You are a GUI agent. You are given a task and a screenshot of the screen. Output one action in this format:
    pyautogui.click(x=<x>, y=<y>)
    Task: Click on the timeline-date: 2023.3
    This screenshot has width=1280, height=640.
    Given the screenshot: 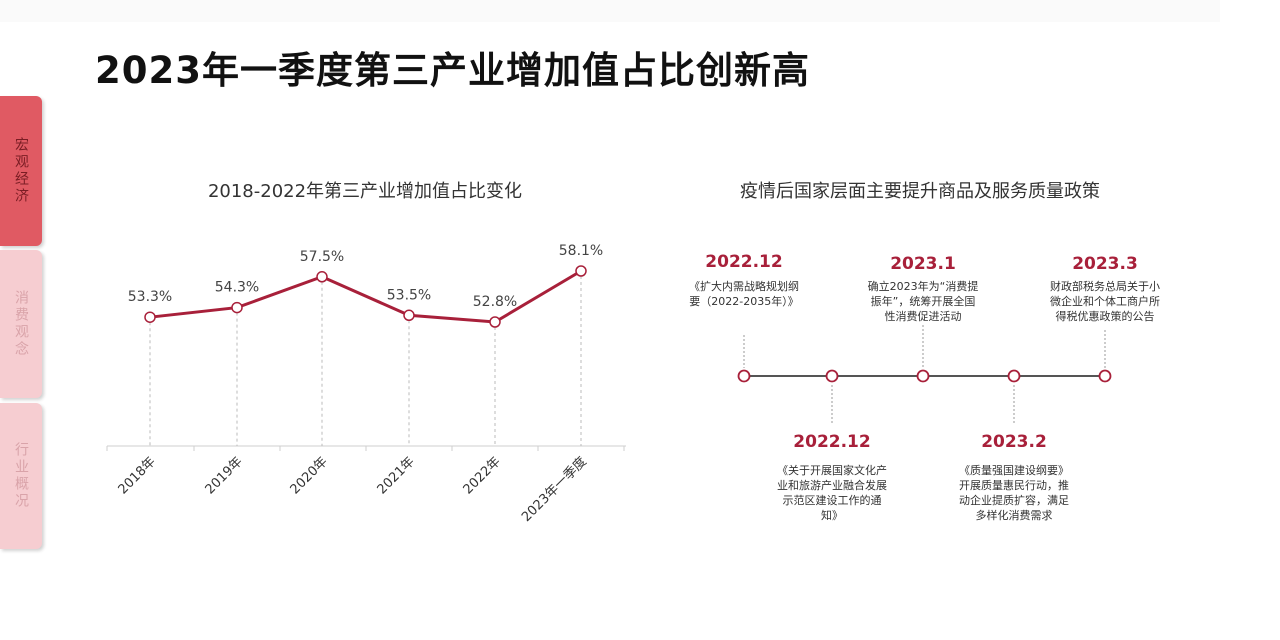 What is the action you would take?
    pyautogui.click(x=1105, y=264)
    